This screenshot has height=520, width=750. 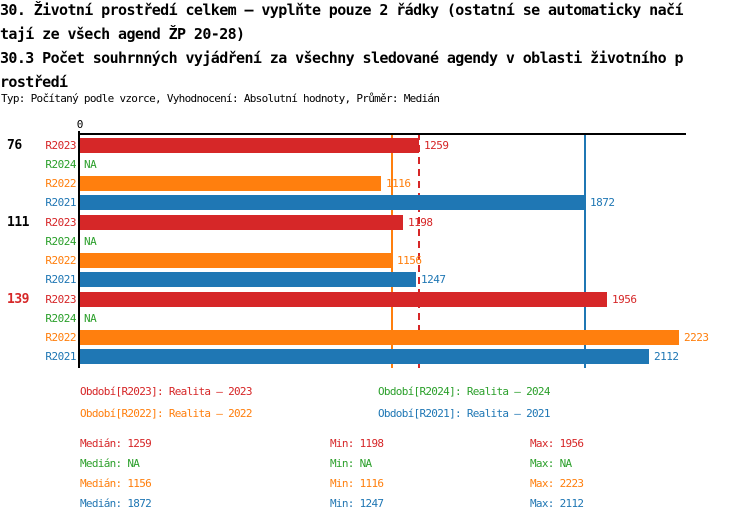 I want to click on bar-value-label: 2223, so click(x=696, y=337).